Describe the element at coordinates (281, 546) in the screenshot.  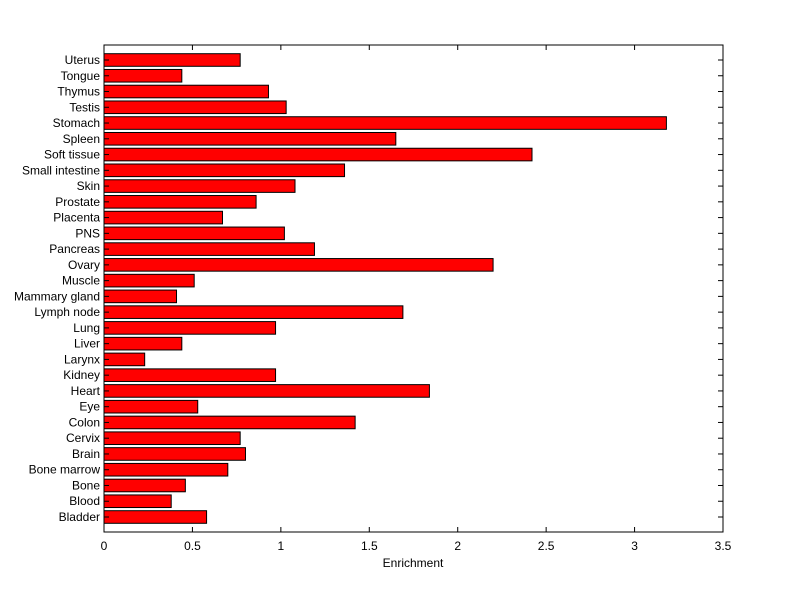
I see `x-tick-label: 1` at that location.